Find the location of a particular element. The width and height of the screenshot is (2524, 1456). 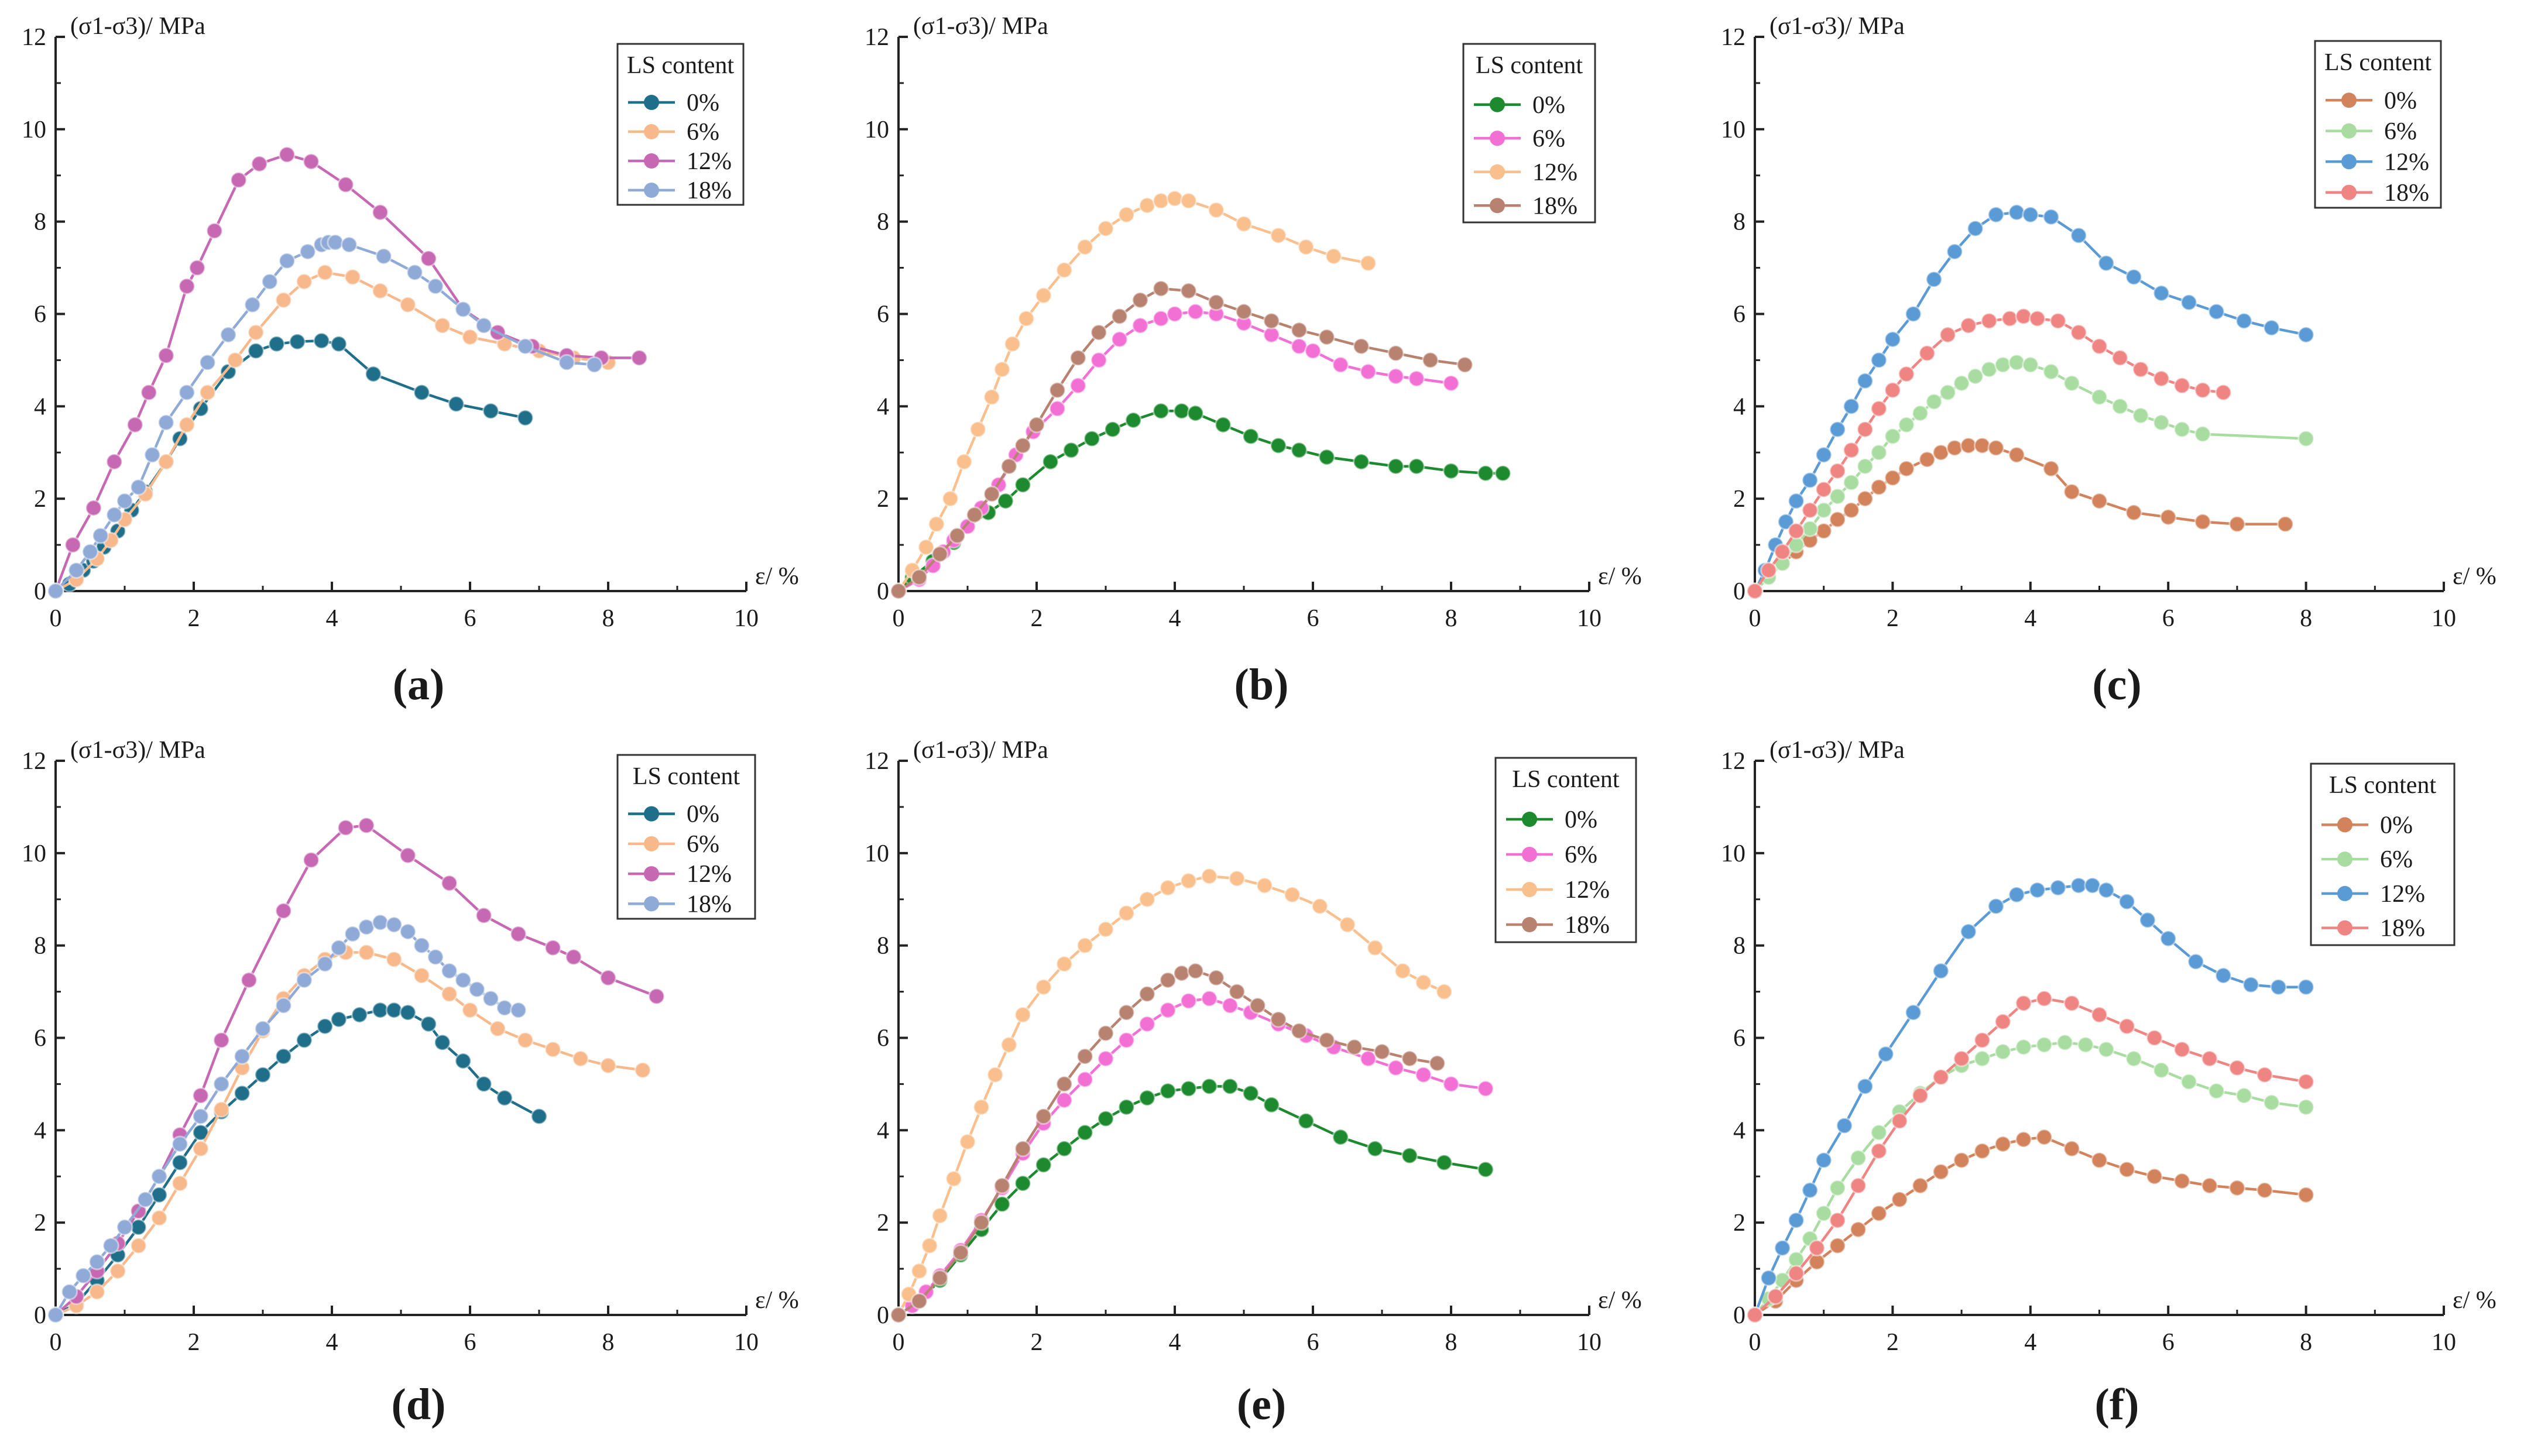

series-0pct is located at coordinates (298, 1162).